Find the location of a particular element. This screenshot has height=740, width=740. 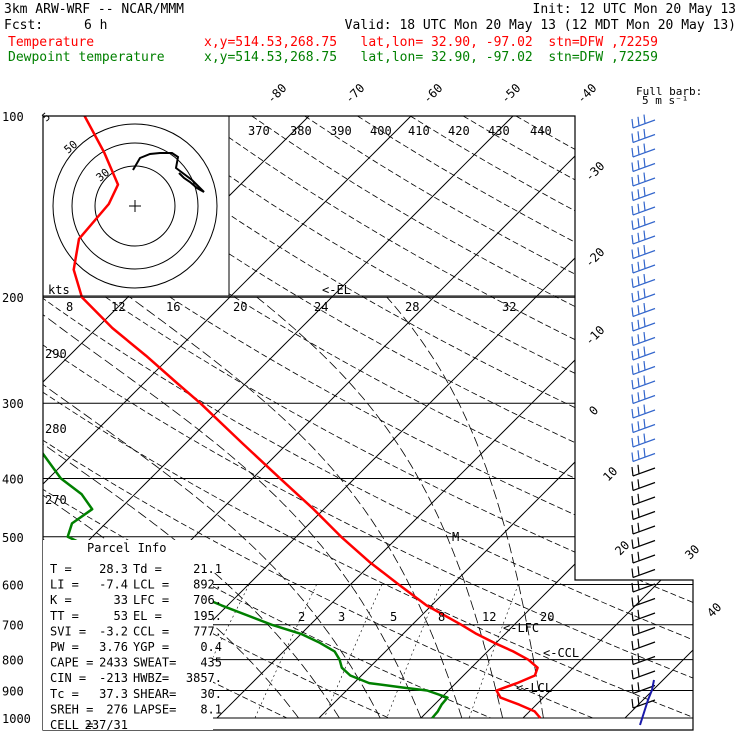

parcel-value: -7.4 is located at coordinates (113, 585).